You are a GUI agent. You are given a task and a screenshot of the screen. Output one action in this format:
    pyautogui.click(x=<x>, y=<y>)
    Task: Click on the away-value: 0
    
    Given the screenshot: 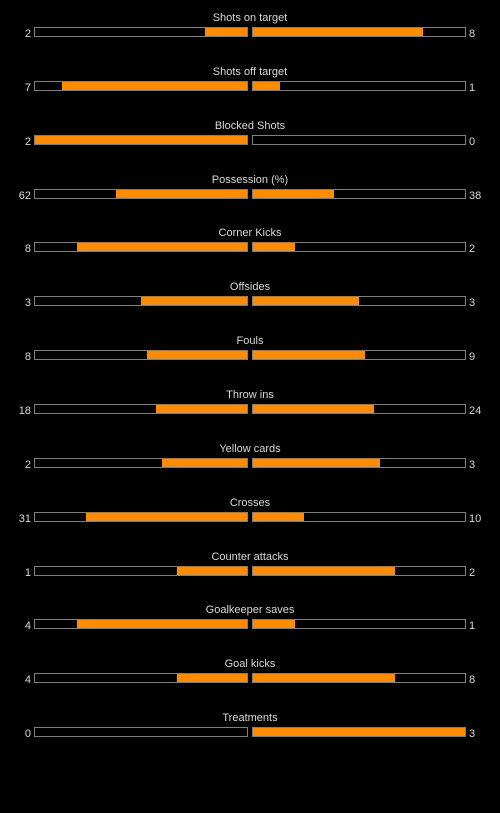 What is the action you would take?
    pyautogui.click(x=472, y=142)
    